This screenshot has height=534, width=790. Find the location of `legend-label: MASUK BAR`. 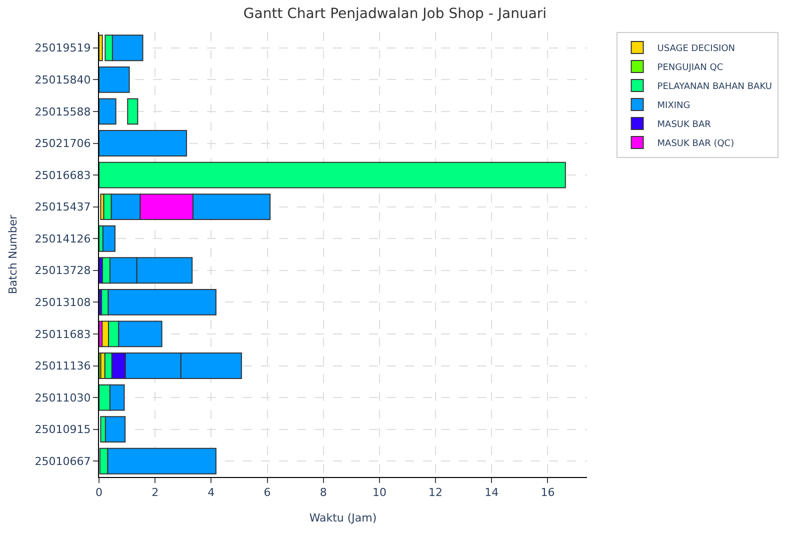

legend-label: MASUK BAR is located at coordinates (684, 125).